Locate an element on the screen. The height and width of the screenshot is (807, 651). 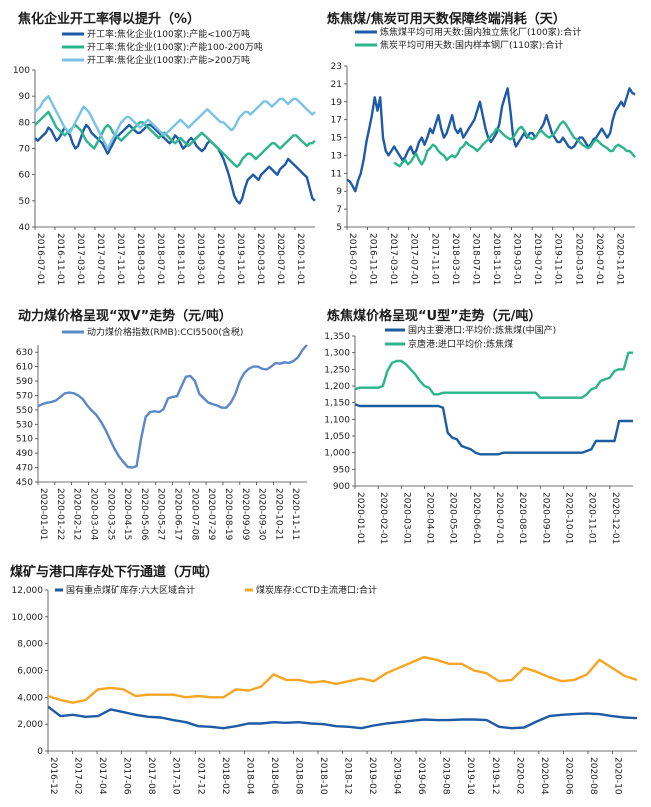
legend-entry: 京唐港:进口平均价:炼焦煤 is located at coordinates (449, 344).